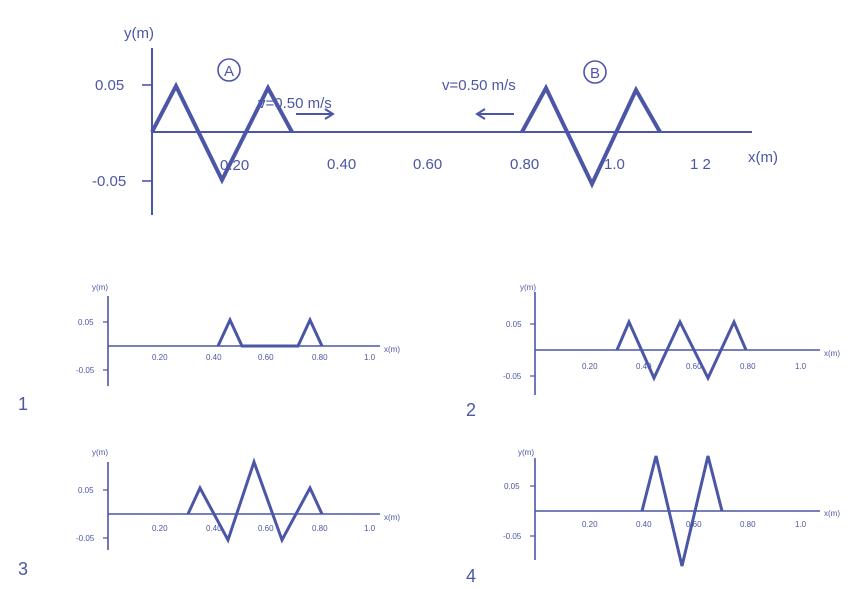 This screenshot has width=862, height=589. Describe the element at coordinates (23, 569) in the screenshot. I see `option-number: 3` at that location.